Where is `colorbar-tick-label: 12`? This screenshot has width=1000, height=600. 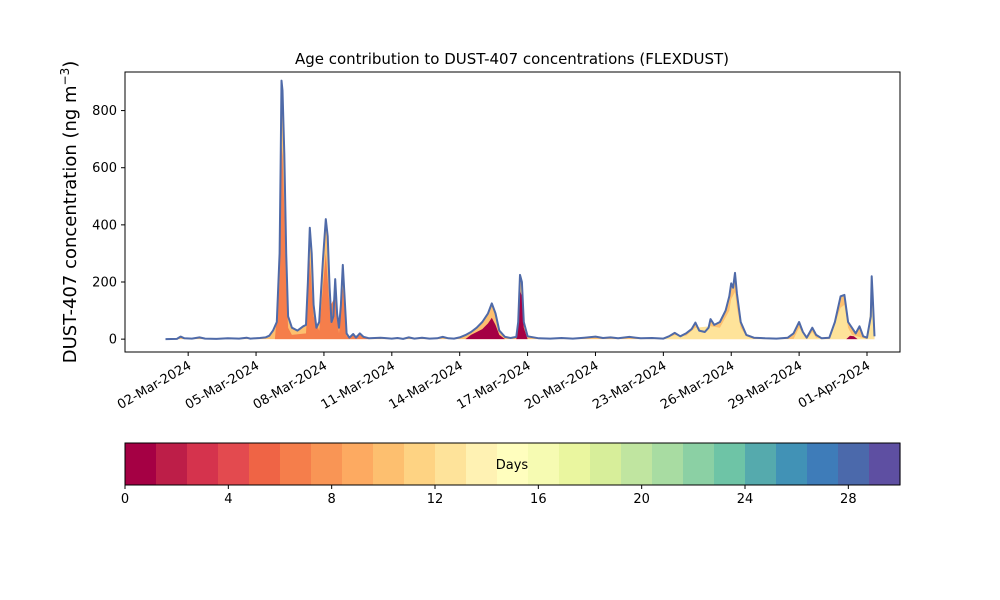
colorbar-tick-label: 12 is located at coordinates (435, 499).